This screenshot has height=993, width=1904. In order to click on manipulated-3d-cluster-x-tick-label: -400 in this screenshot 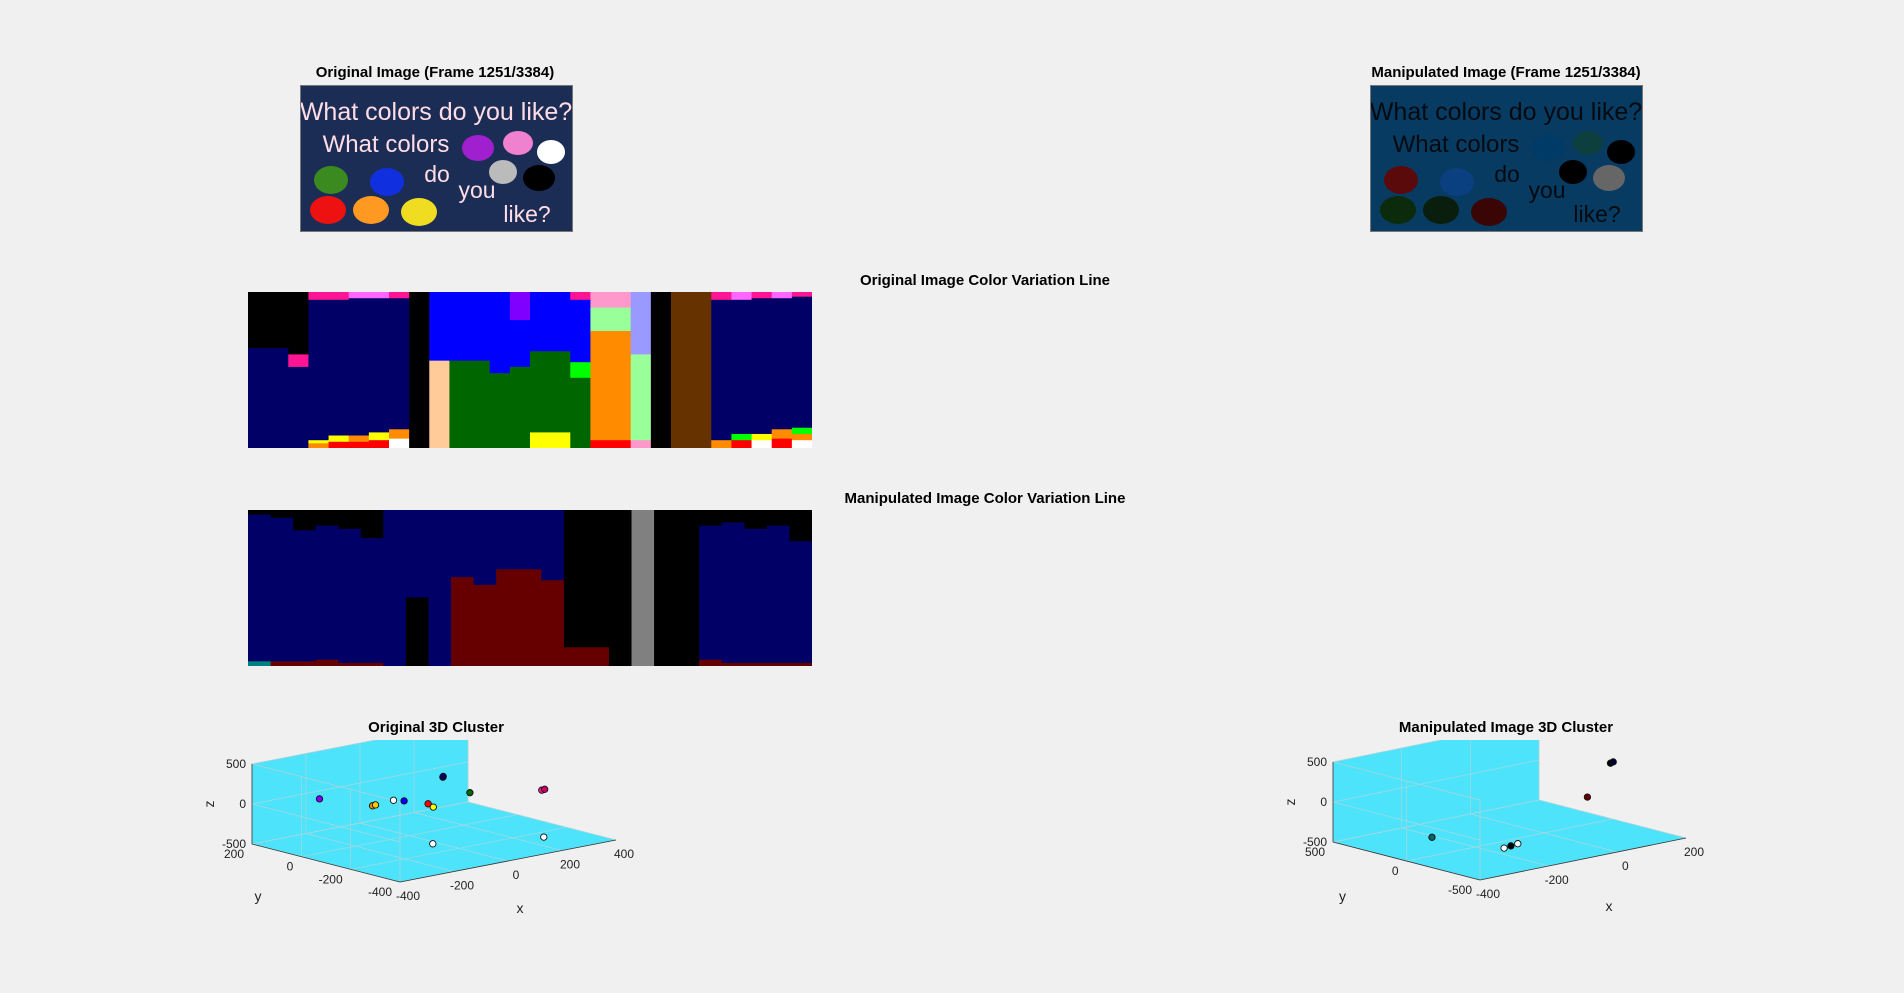, I will do `click(1488, 894)`.